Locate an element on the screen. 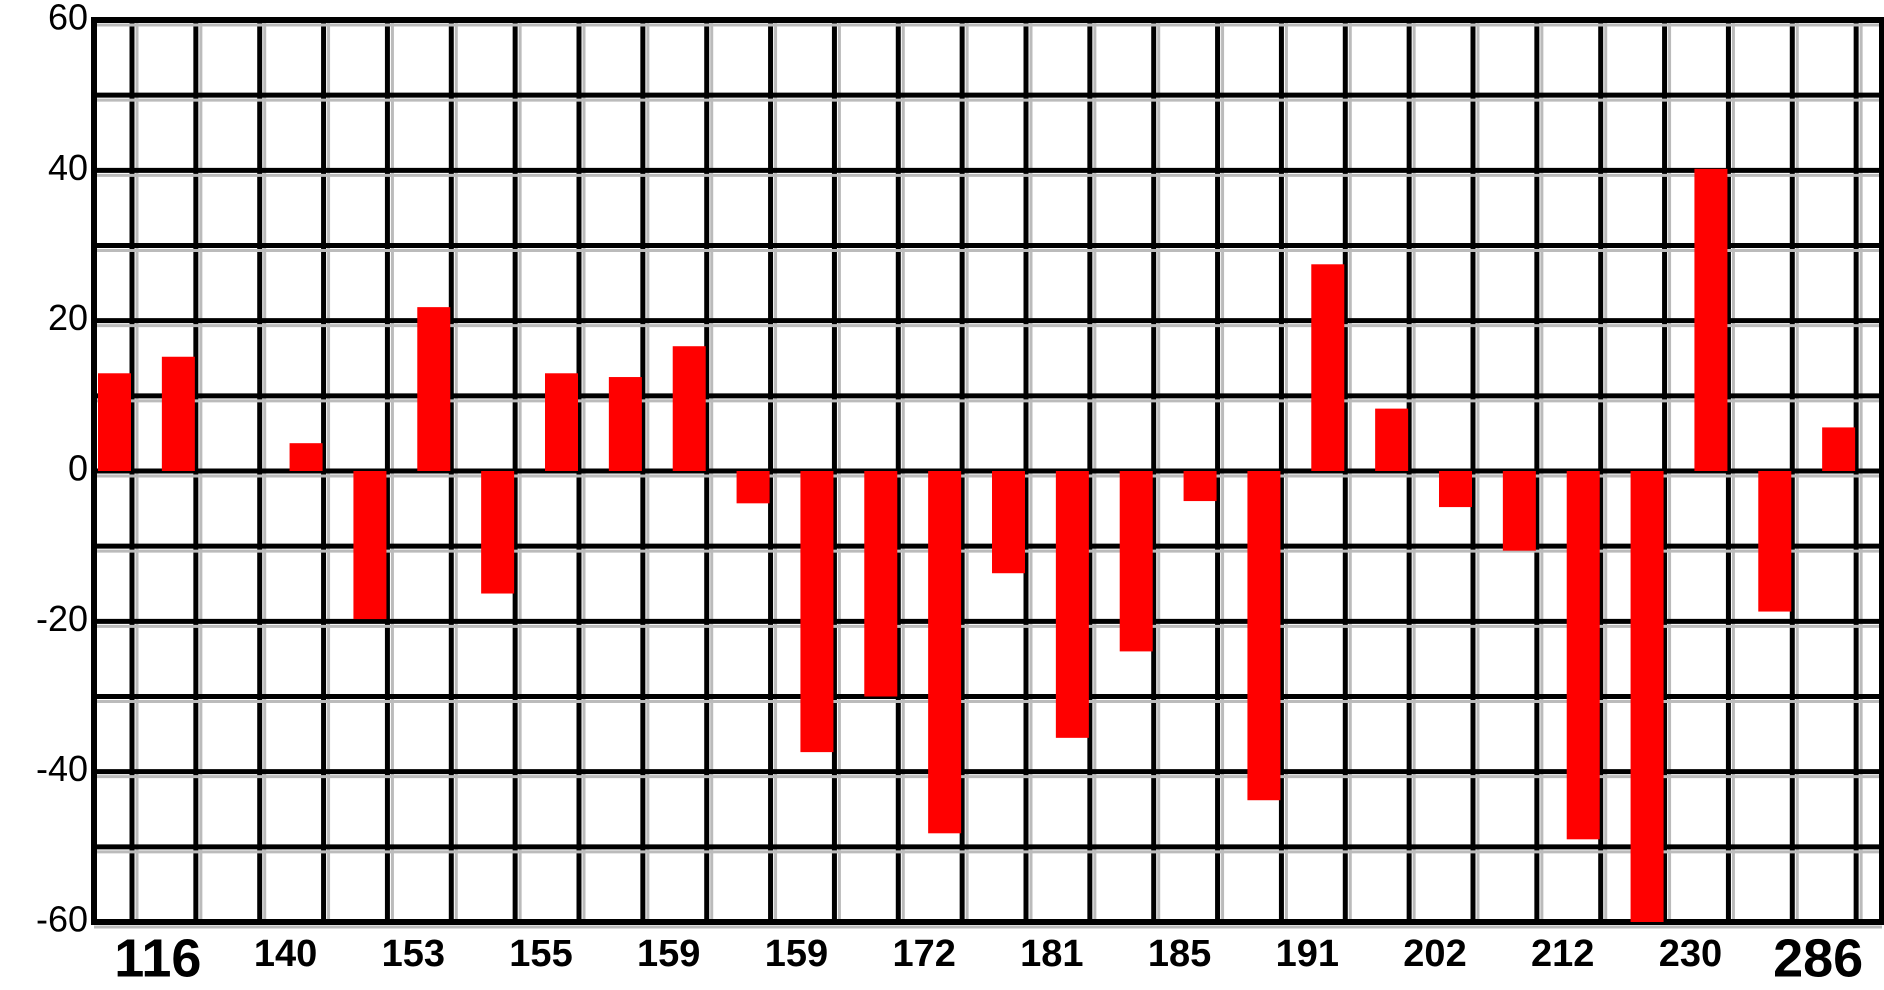 This screenshot has height=990, width=1884. x-tick-label: 181 is located at coordinates (1051, 954).